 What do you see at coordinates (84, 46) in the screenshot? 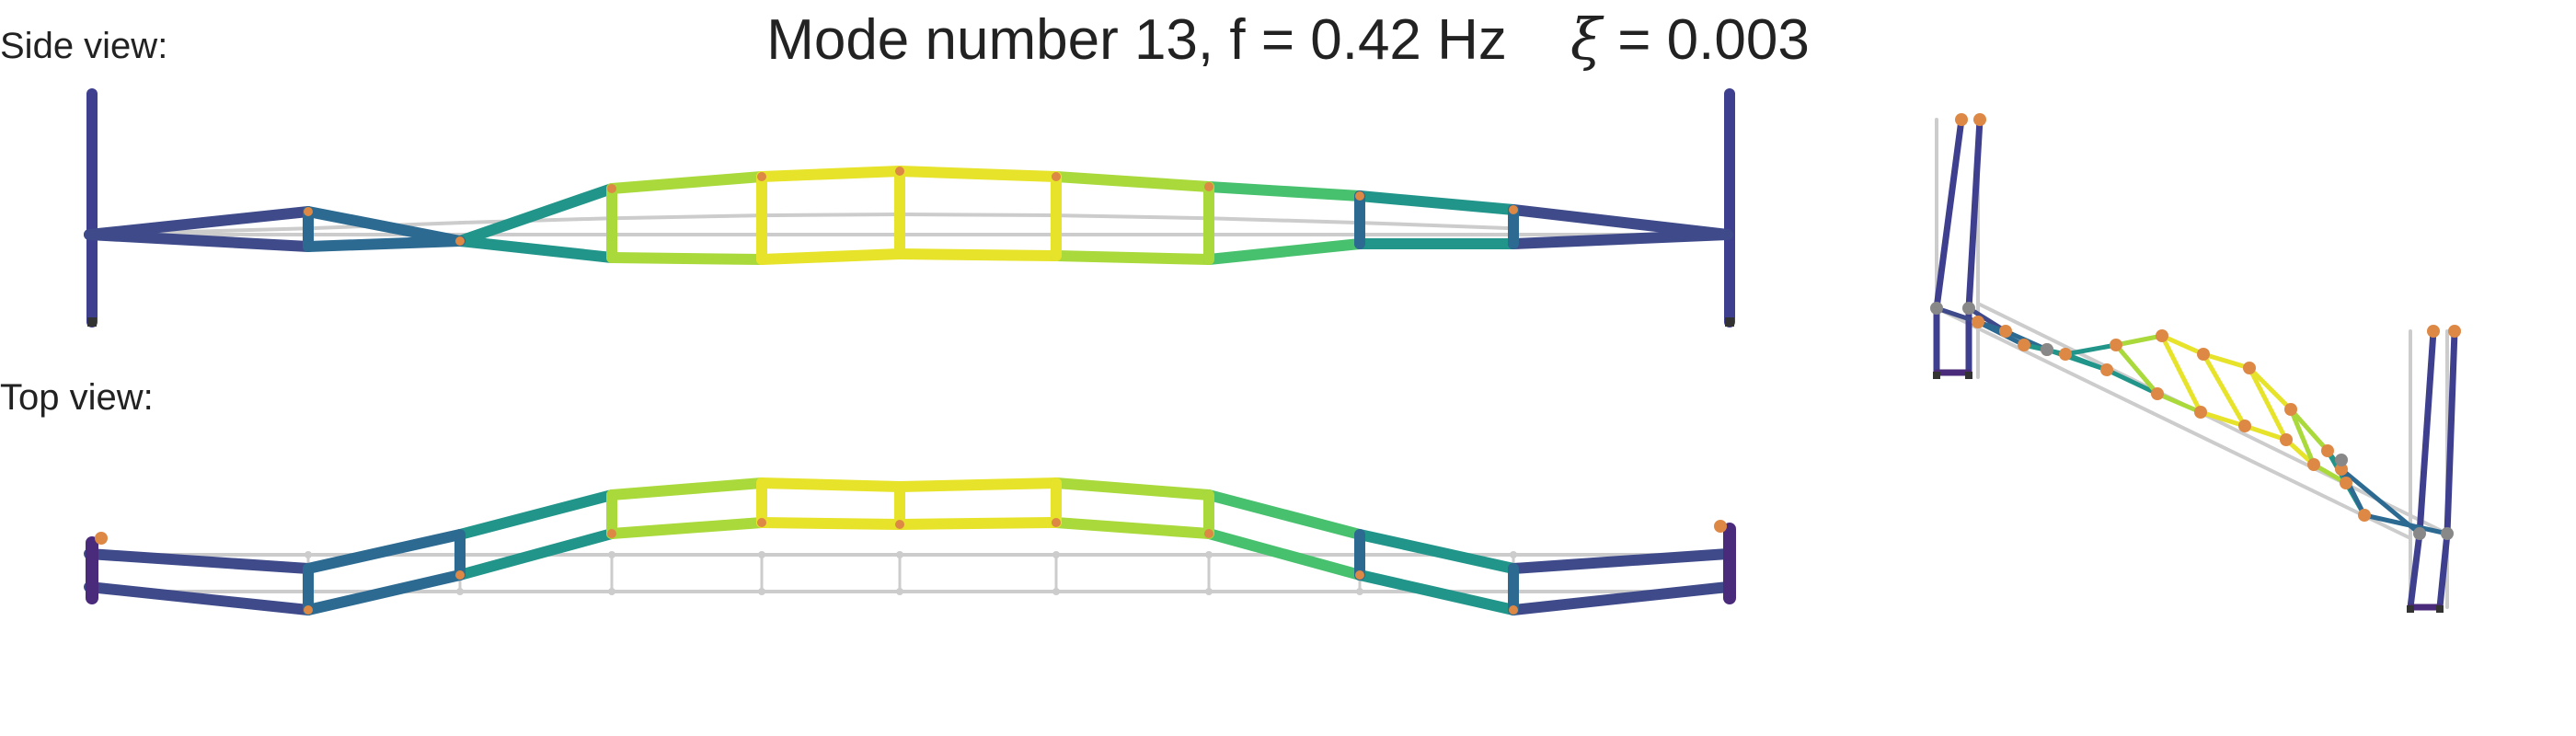
I see `side-view-label: Side view:` at bounding box center [84, 46].